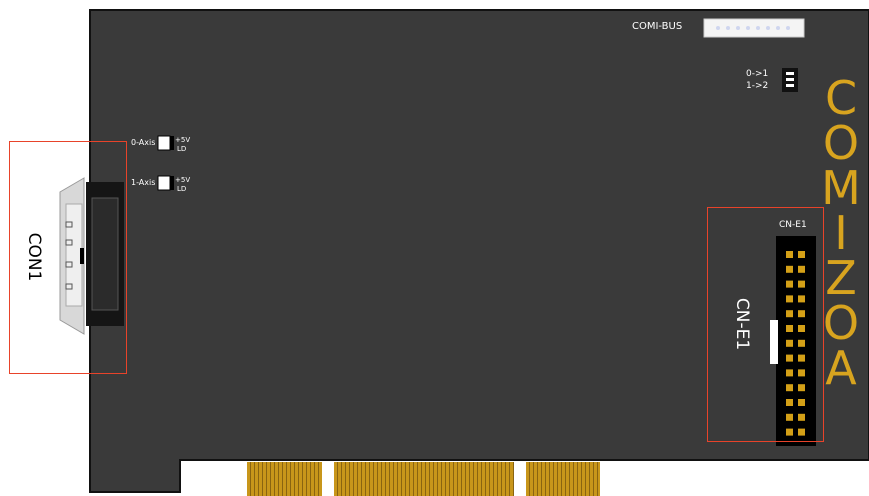 Image resolution: width=869 pixels, height=496 pixels. What do you see at coordinates (182, 149) in the screenshot?
I see `axis0-led-bottom: LD` at bounding box center [182, 149].